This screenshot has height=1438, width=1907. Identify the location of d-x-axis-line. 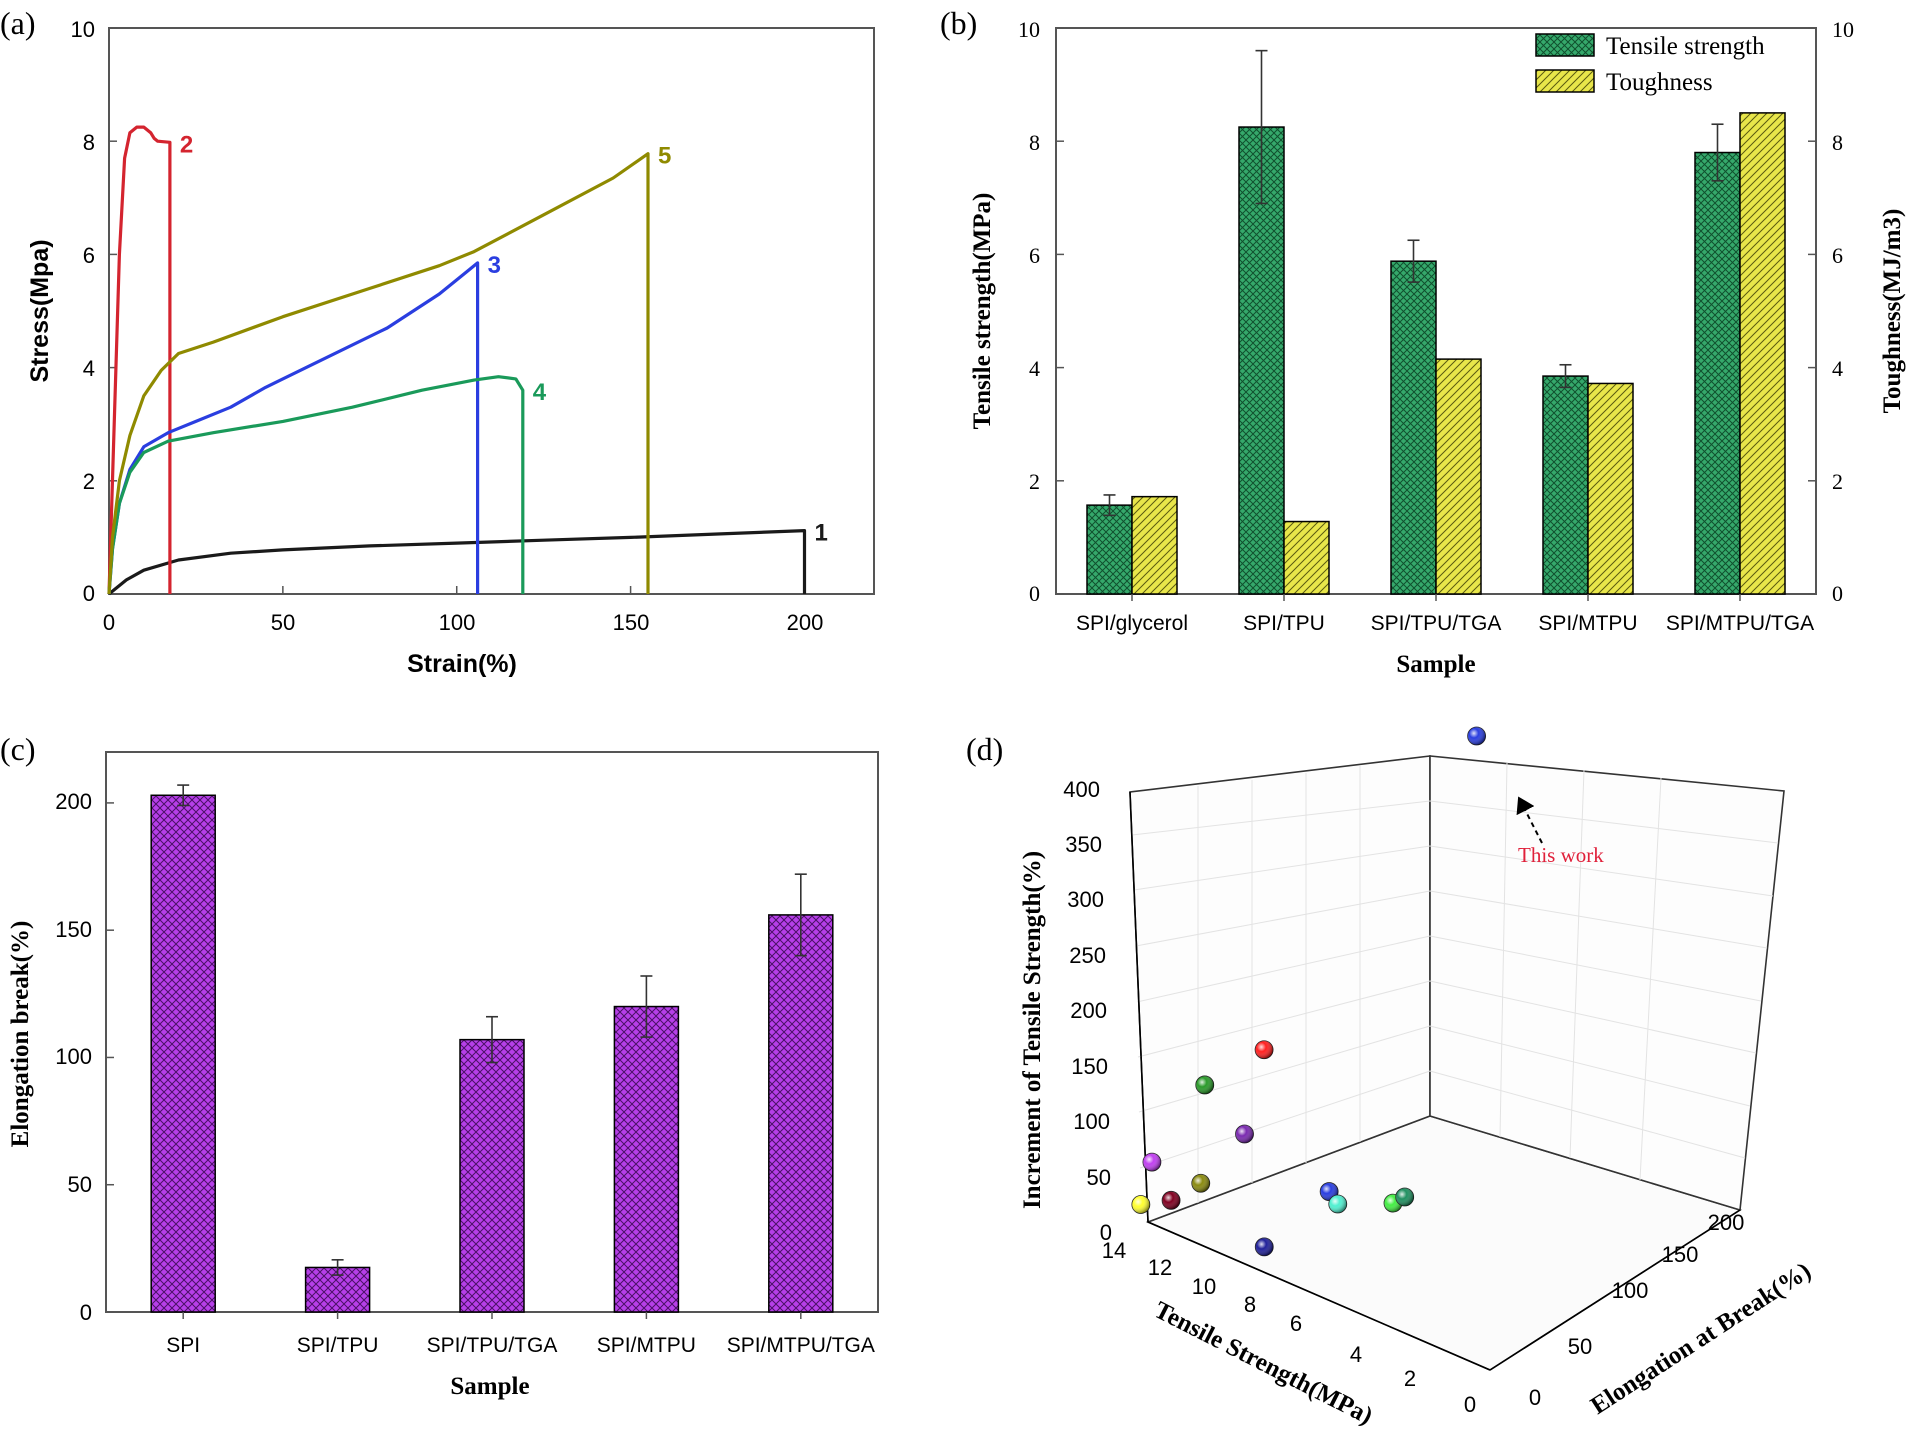
(1319, 1296).